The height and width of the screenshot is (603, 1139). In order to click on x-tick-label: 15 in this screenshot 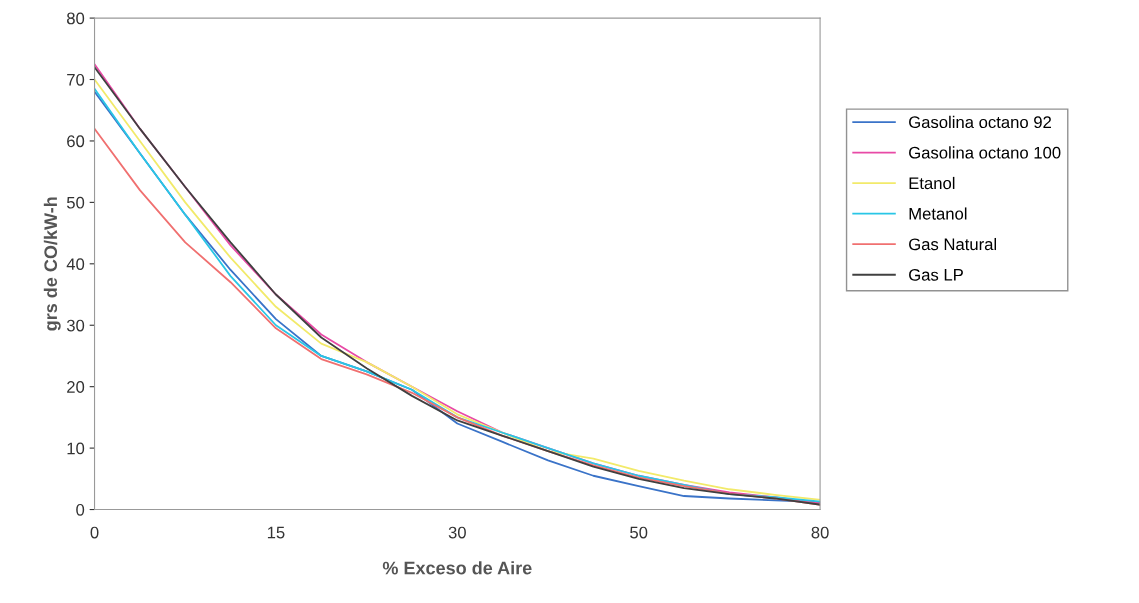, I will do `click(276, 532)`.